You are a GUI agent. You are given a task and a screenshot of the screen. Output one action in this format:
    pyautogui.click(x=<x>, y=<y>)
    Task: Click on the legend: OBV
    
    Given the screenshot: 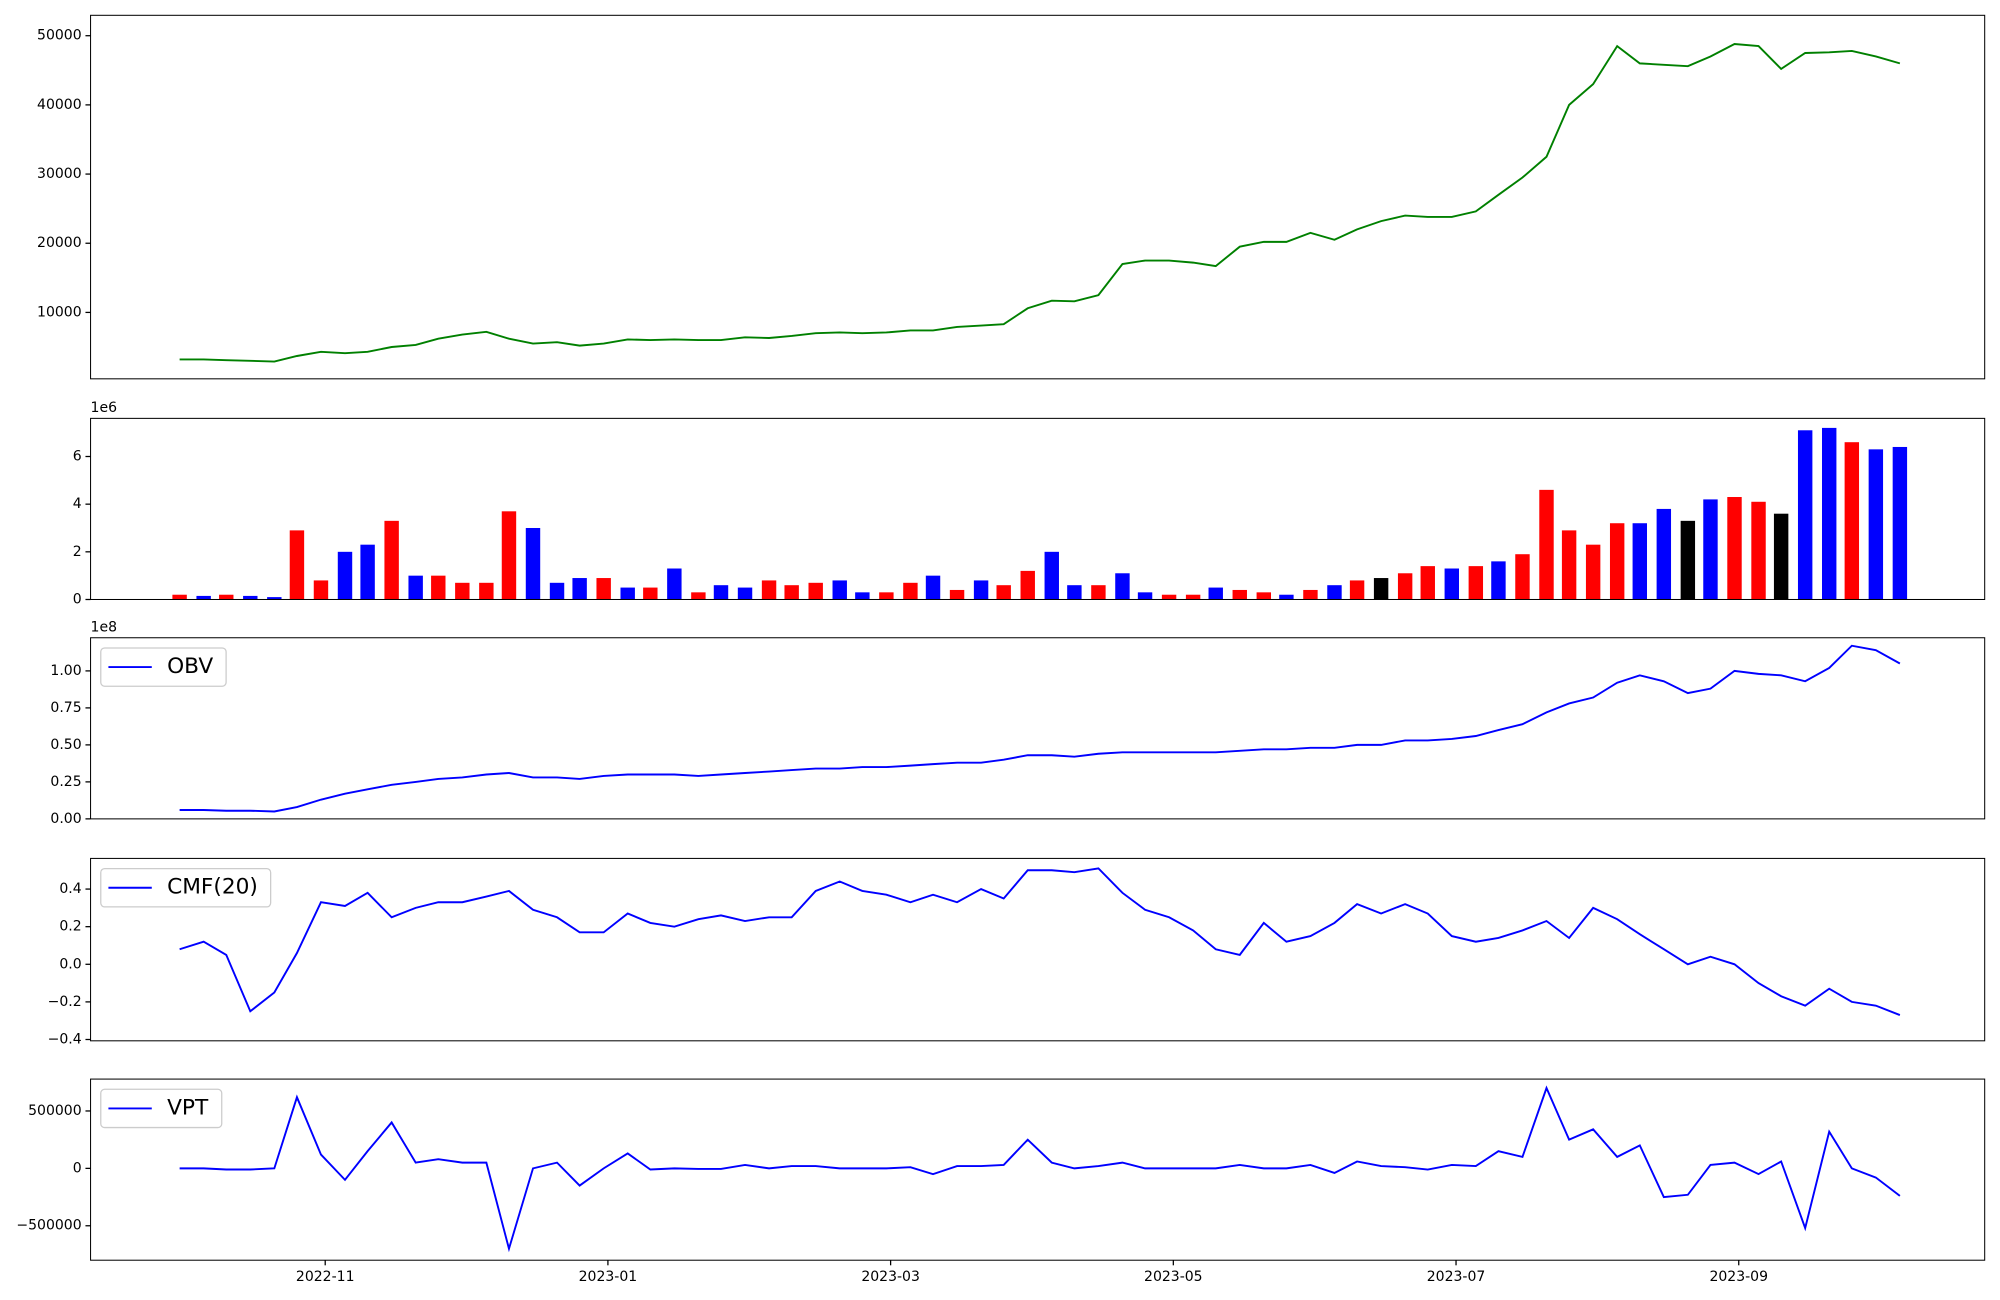 What is the action you would take?
    pyautogui.click(x=163, y=667)
    